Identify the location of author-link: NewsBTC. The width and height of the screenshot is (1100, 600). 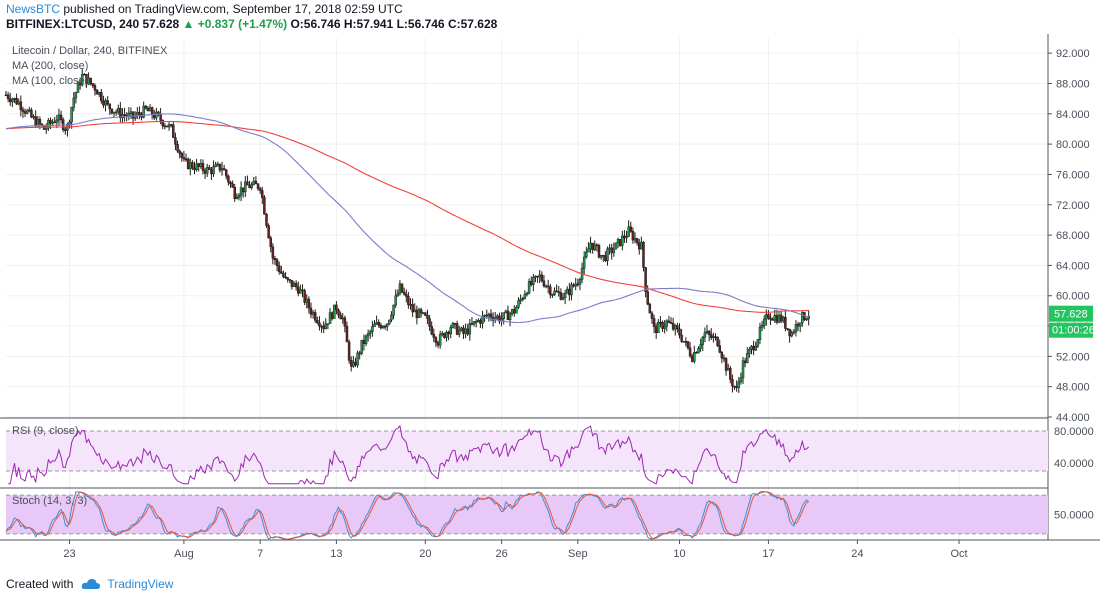
(33, 9).